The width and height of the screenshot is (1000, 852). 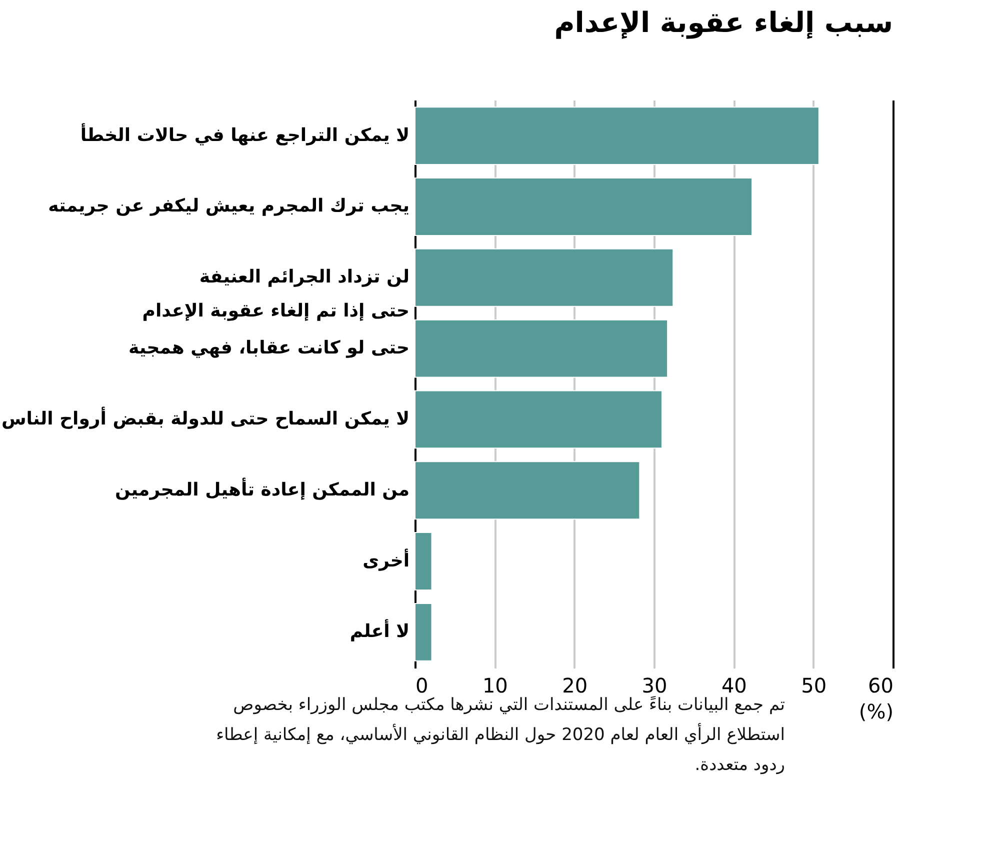 I want to click on y-tick-label: من الممكن إعادة تأهيل المجرمين, so click(x=262, y=488).